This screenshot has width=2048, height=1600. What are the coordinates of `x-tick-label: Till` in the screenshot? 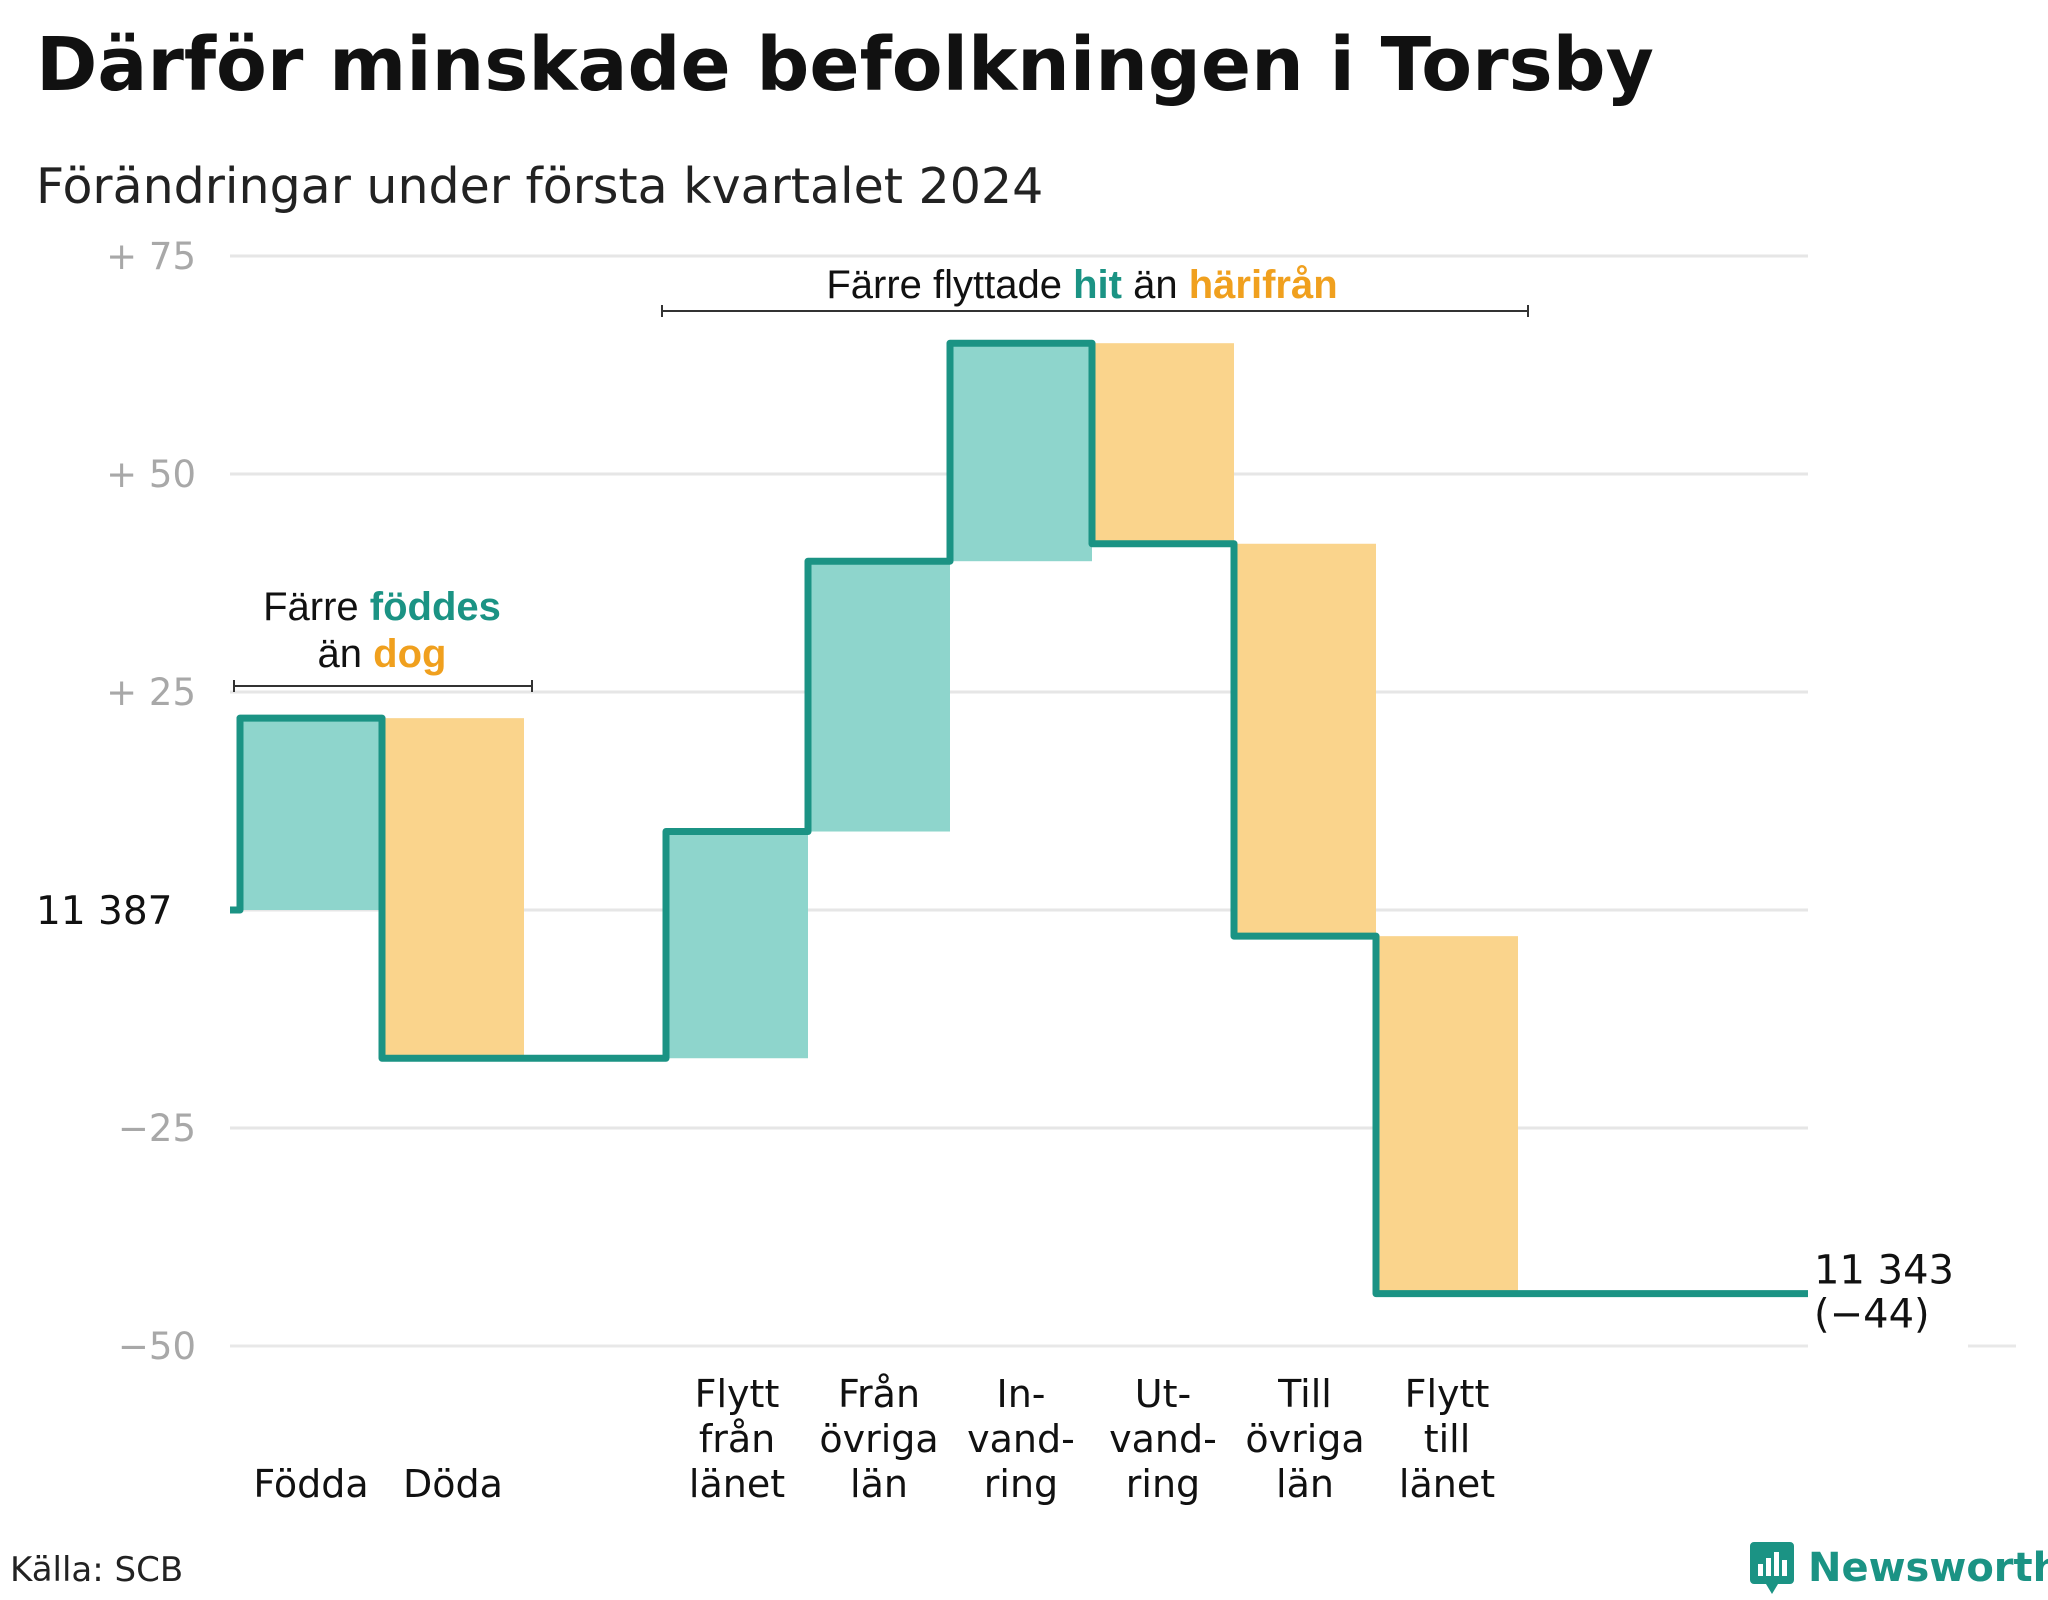 It's located at (1304, 1394).